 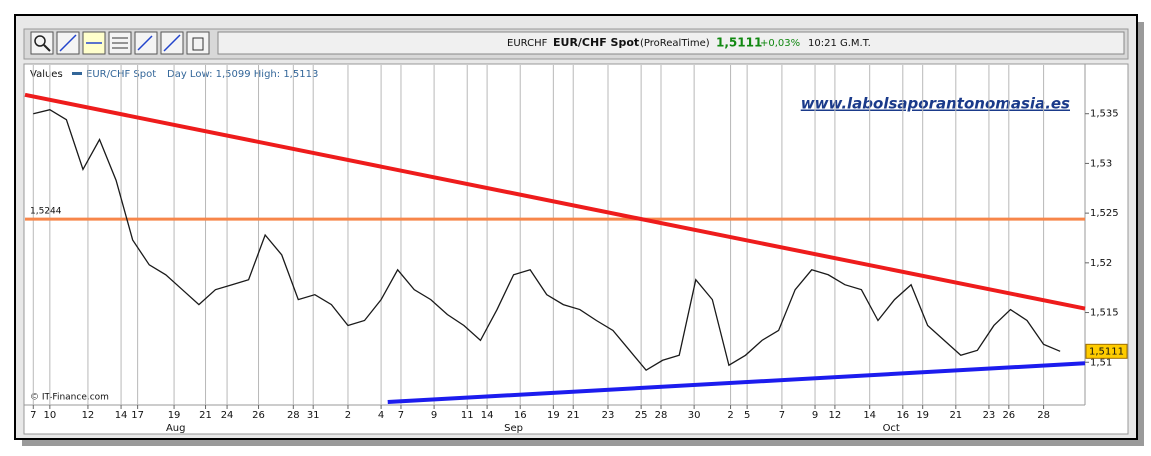 I want to click on x-tick-label: 5, so click(x=747, y=415).